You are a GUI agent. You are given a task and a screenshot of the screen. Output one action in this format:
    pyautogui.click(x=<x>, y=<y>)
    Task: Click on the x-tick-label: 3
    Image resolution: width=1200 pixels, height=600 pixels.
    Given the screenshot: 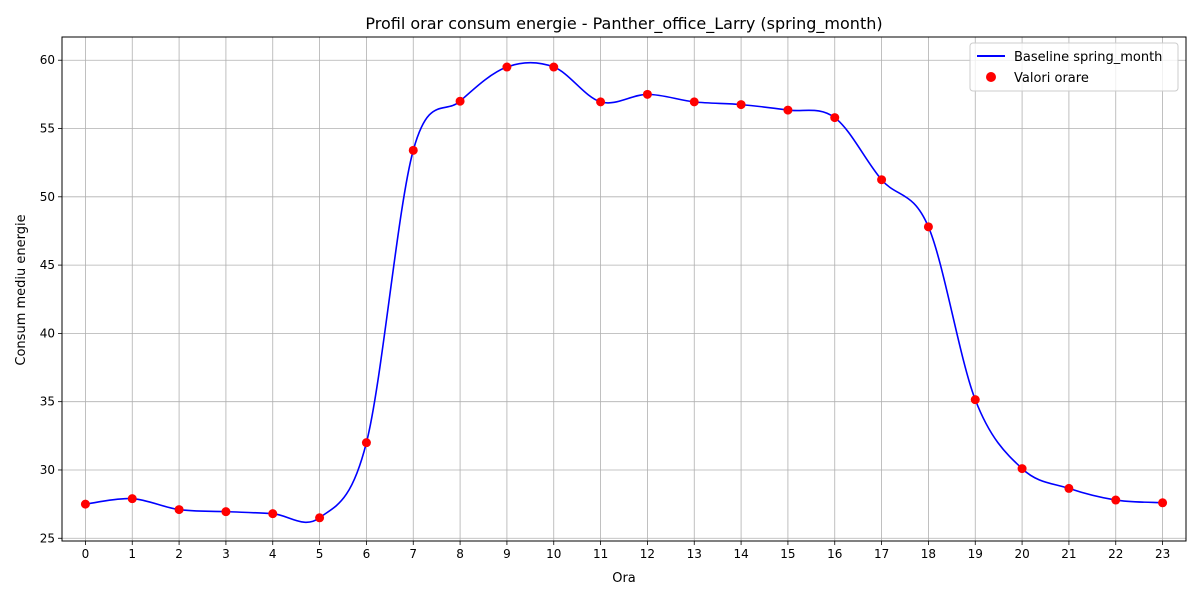 What is the action you would take?
    pyautogui.click(x=226, y=554)
    